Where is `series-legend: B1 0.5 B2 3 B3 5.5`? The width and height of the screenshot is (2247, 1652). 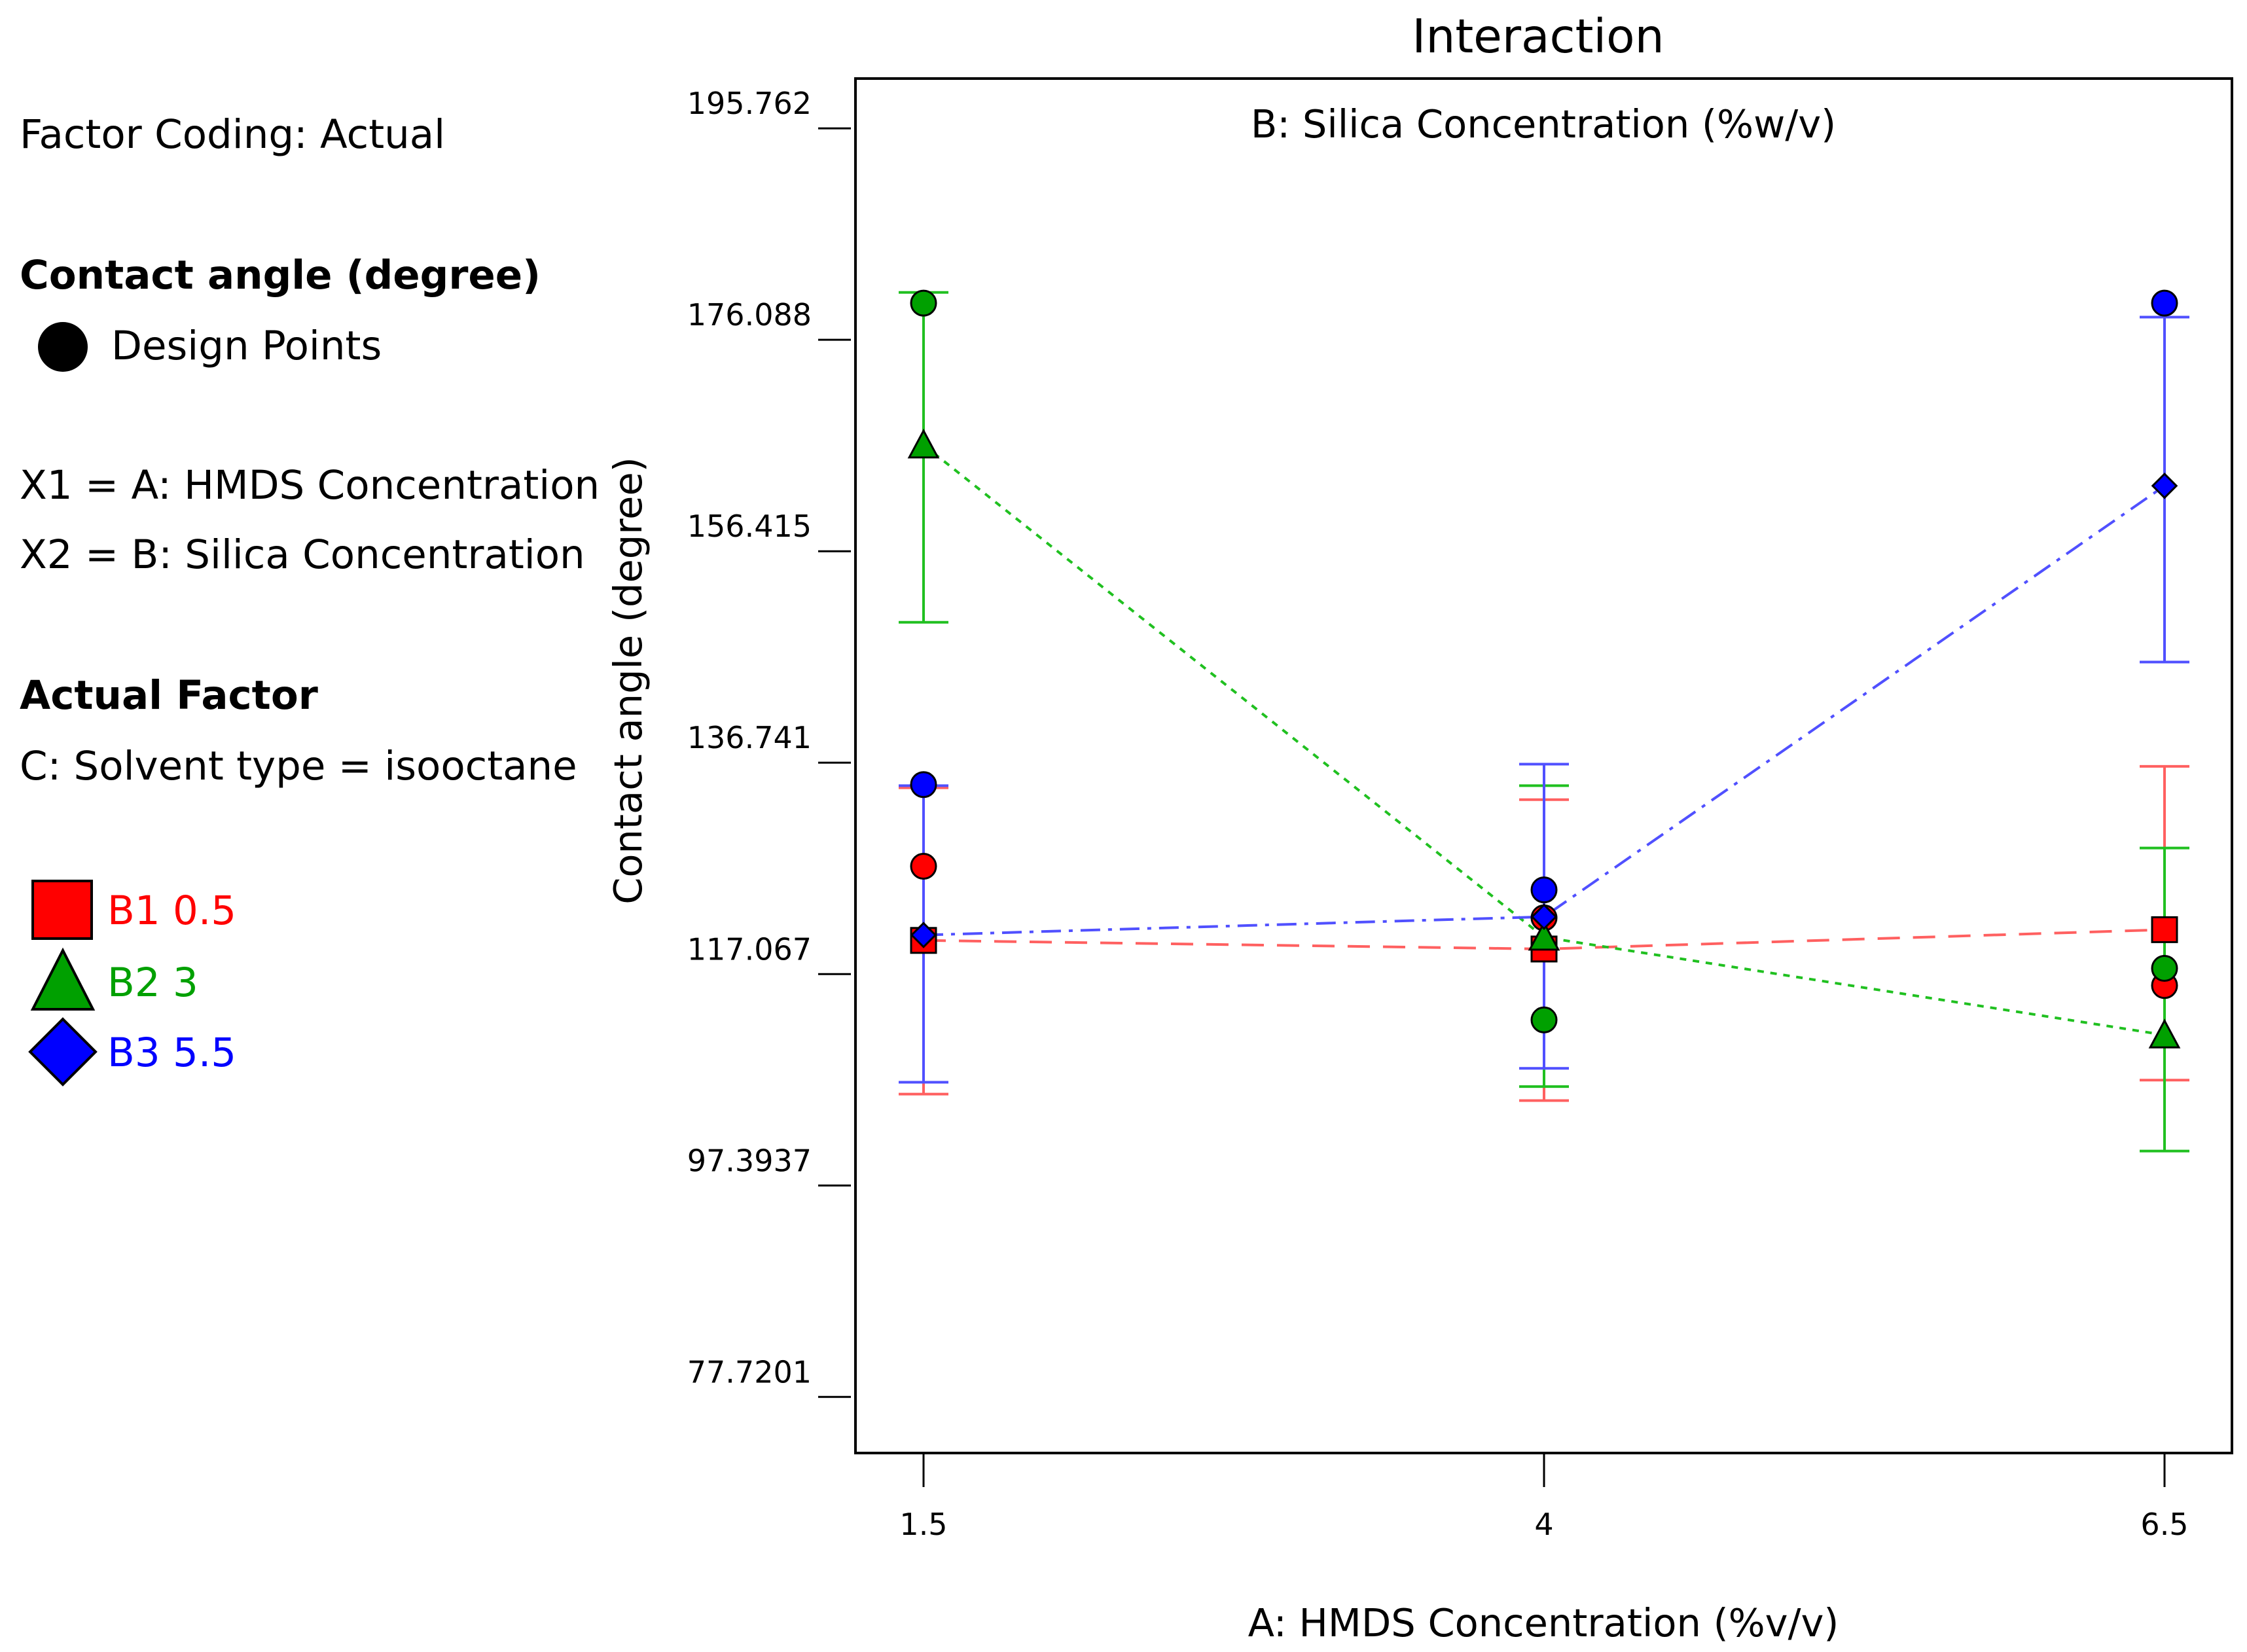 series-legend: B1 0.5 B2 3 B3 5.5 is located at coordinates (132, 983).